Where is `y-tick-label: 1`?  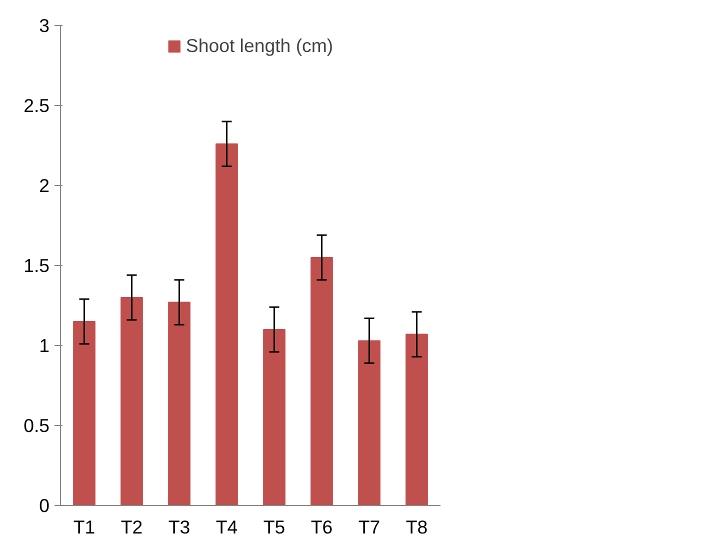
y-tick-label: 1 is located at coordinates (44, 345).